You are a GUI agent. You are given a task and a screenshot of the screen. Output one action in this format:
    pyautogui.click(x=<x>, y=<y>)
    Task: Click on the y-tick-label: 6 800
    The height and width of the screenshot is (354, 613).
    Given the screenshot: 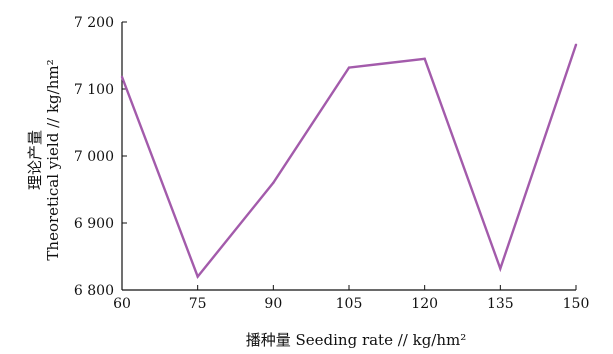 What is the action you would take?
    pyautogui.click(x=94, y=291)
    